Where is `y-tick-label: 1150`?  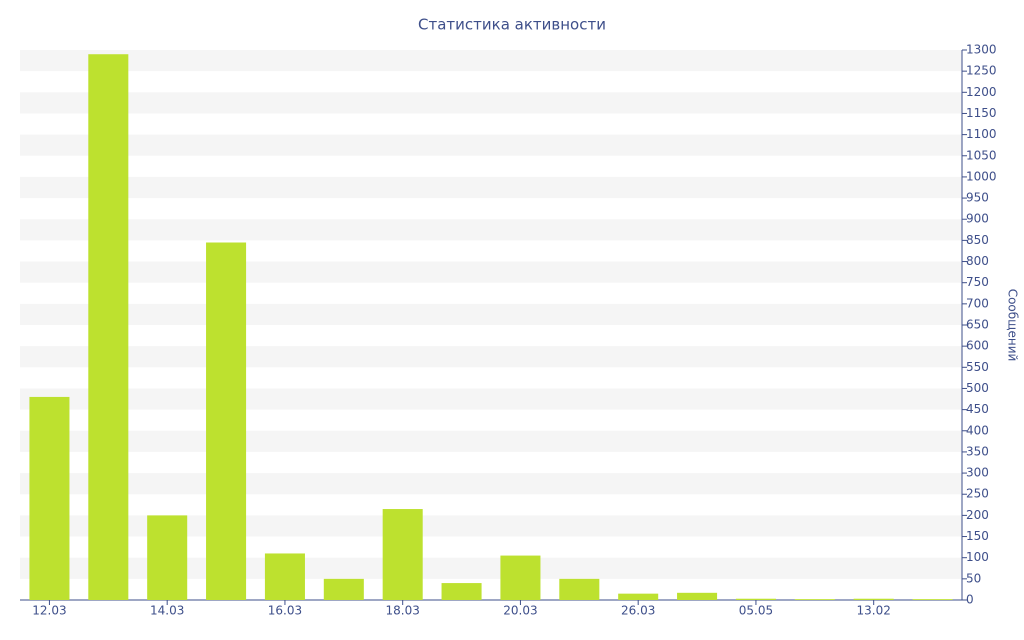
y-tick-label: 1150 is located at coordinates (981, 113).